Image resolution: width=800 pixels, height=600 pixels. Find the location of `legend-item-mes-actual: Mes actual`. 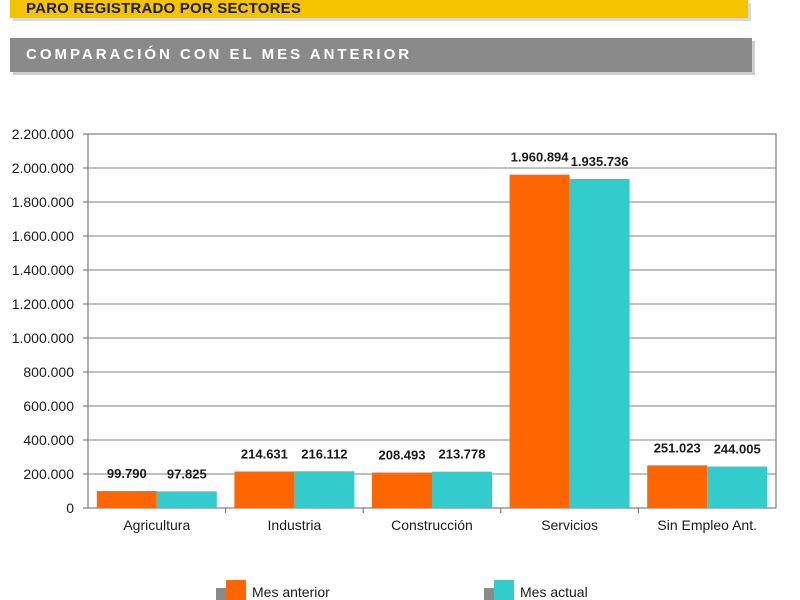

legend-item-mes-actual: Mes actual is located at coordinates (536, 590).